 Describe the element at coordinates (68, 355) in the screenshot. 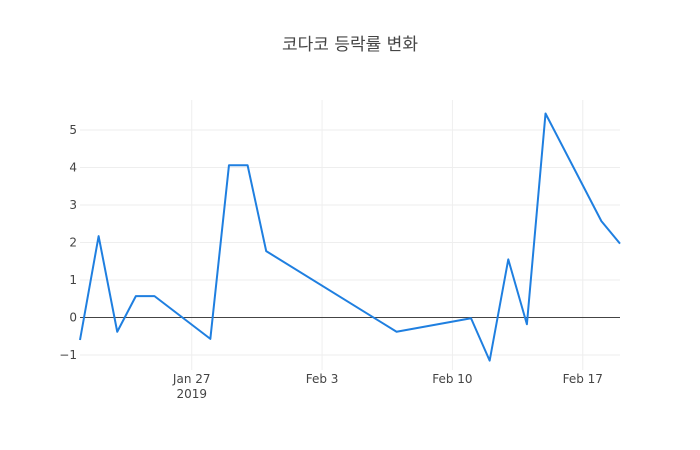

I see `y-tick-label: −1` at that location.